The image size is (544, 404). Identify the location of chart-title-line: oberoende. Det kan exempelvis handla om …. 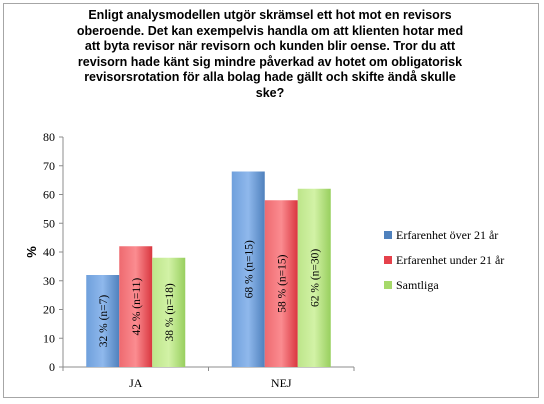
(270, 30).